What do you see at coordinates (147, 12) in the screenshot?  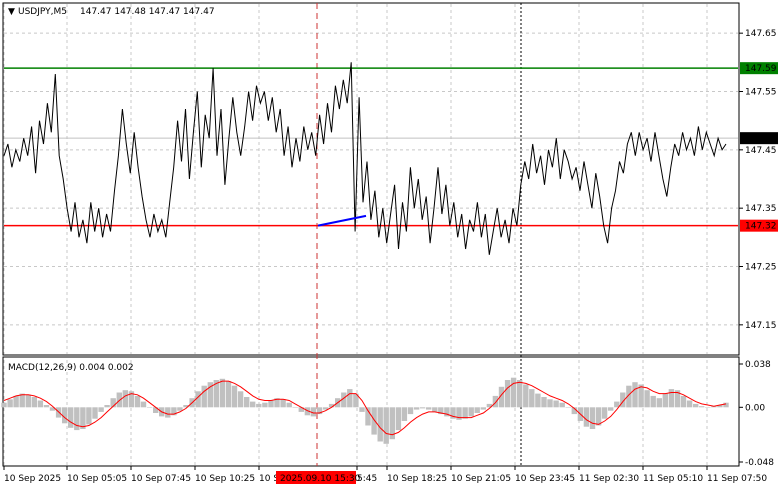 I see `chart-ohlc: 147.47 147.48 147.47 147.47` at bounding box center [147, 12].